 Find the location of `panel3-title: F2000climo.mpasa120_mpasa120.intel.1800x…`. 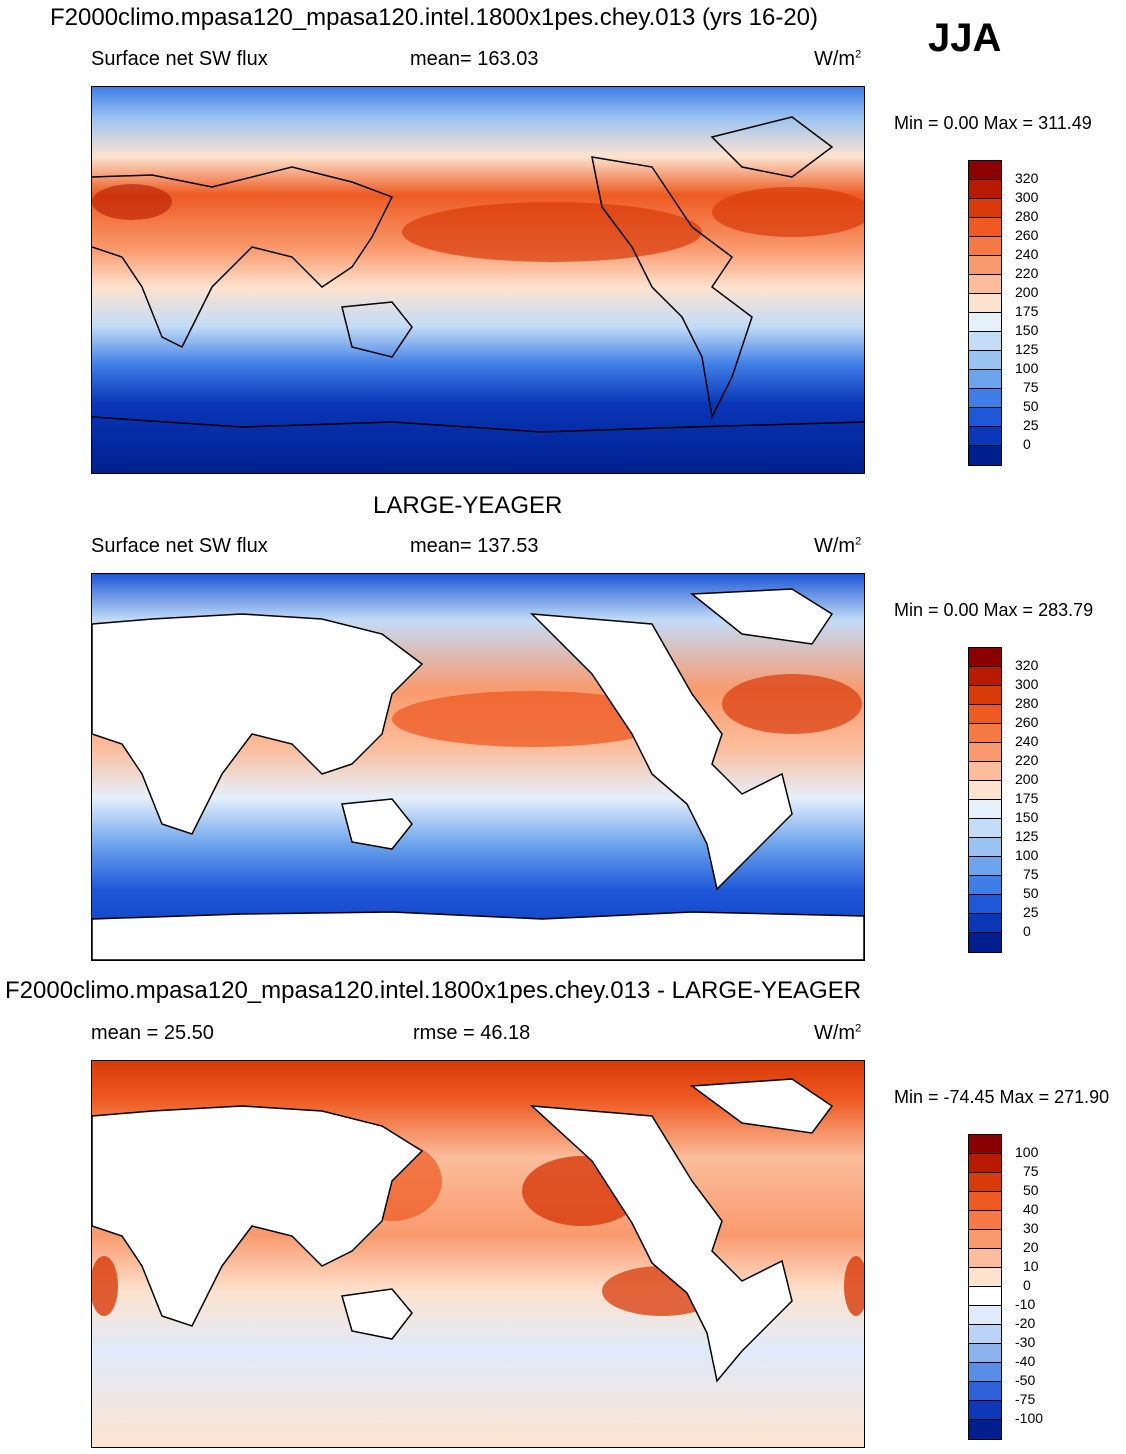

panel3-title: F2000climo.mpasa120_mpasa120.intel.1800x… is located at coordinates (433, 990).